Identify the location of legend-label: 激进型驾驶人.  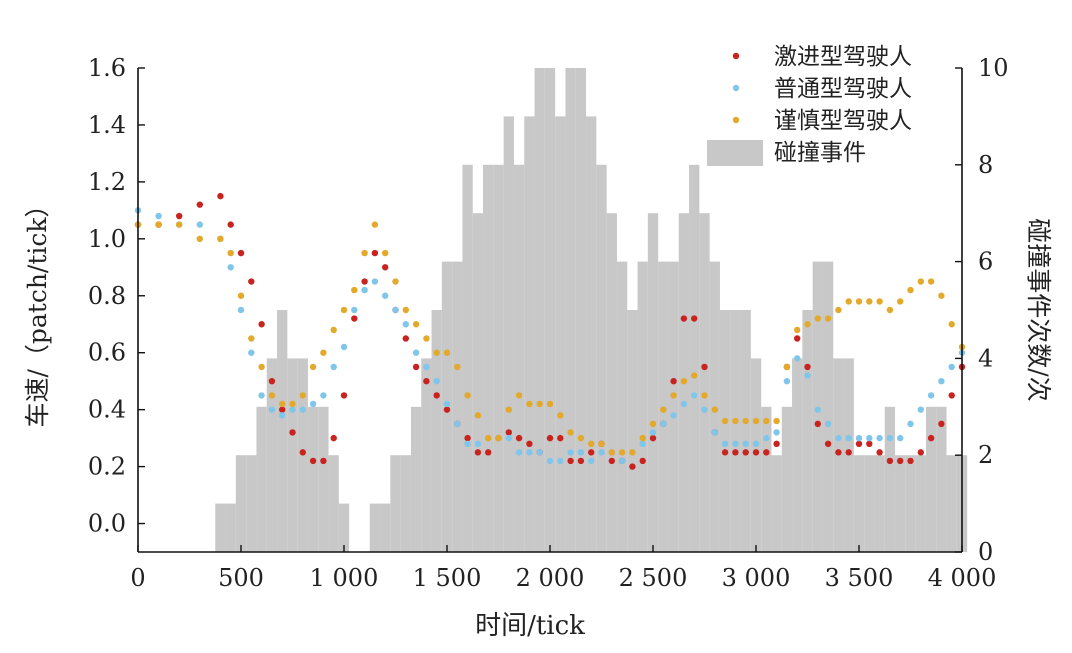
(843, 57).